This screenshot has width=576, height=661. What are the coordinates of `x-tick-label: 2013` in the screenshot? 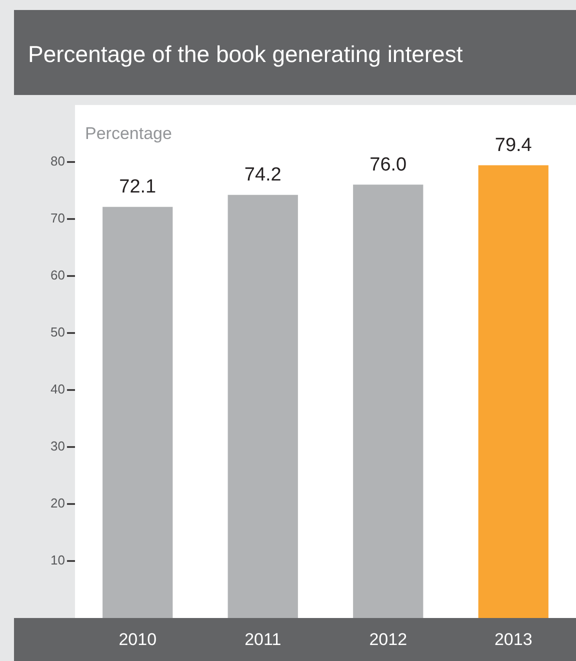 It's located at (513, 639).